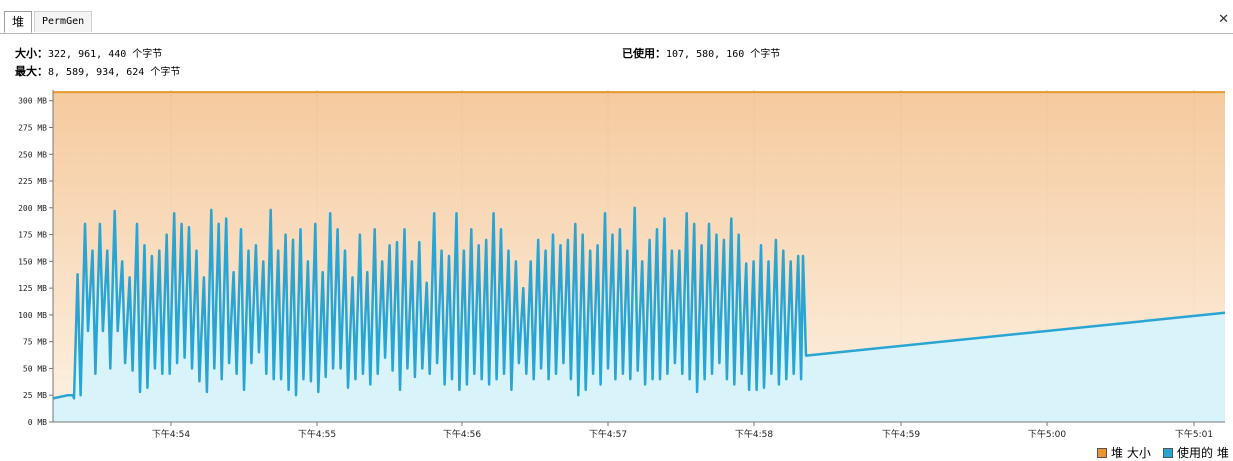  What do you see at coordinates (723, 54) in the screenshot?
I see `heap-used-value: 107, 580, 160 个字节` at bounding box center [723, 54].